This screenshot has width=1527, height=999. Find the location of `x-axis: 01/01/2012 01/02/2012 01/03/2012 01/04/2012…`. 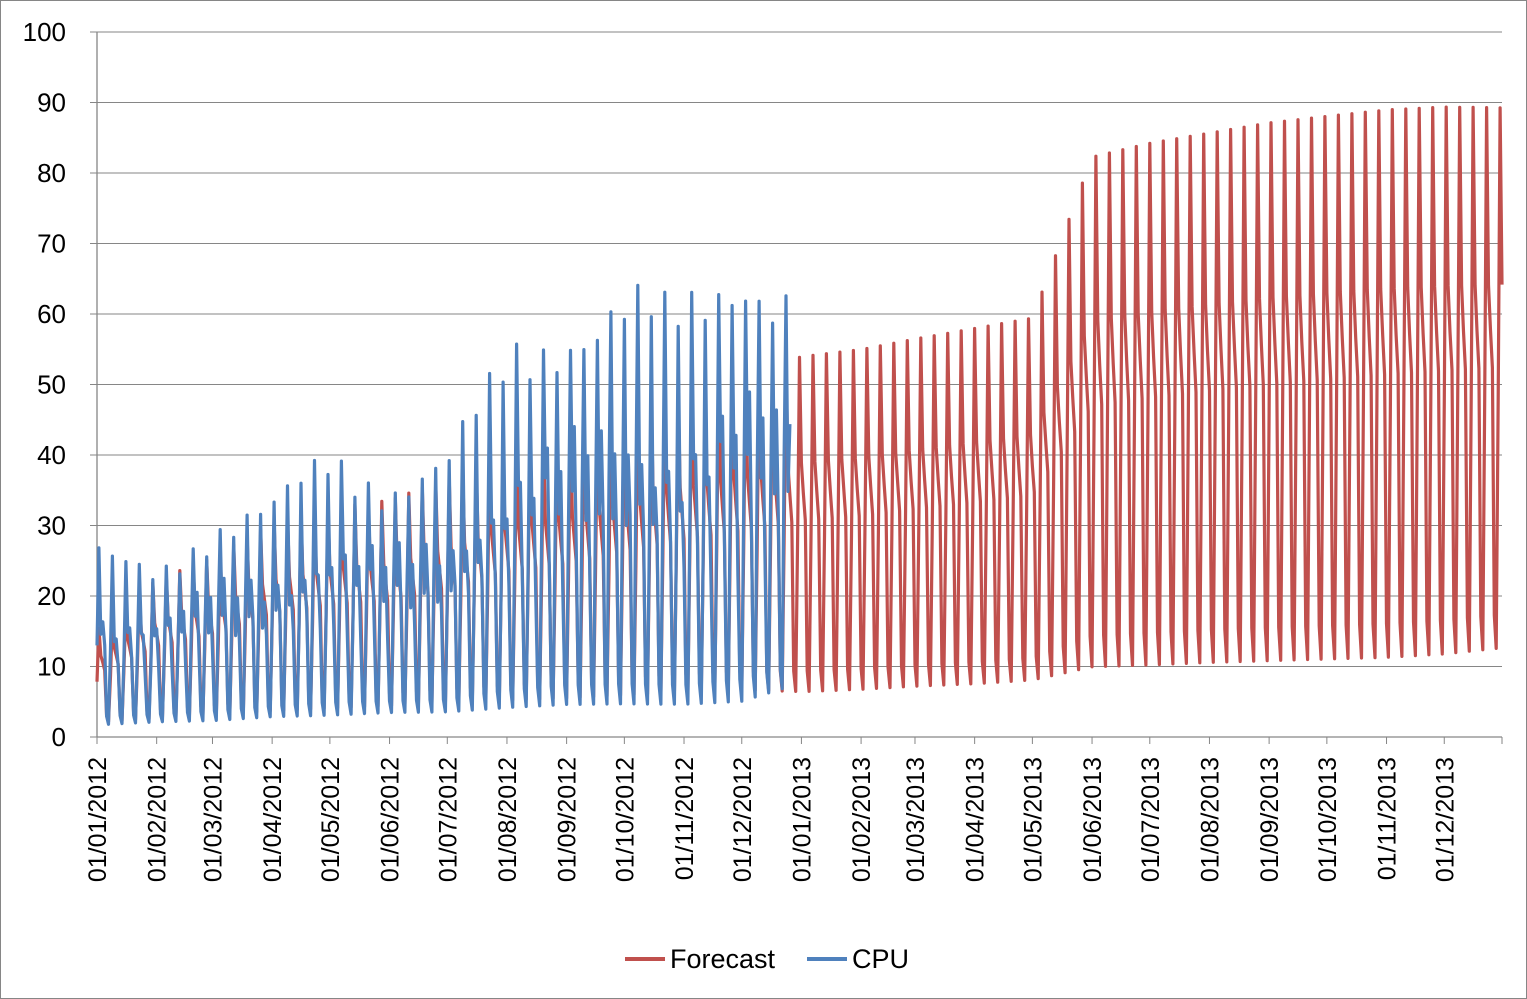

x-axis: 01/01/2012 01/02/2012 01/03/2012 01/04/2012… is located at coordinates (793, 809).